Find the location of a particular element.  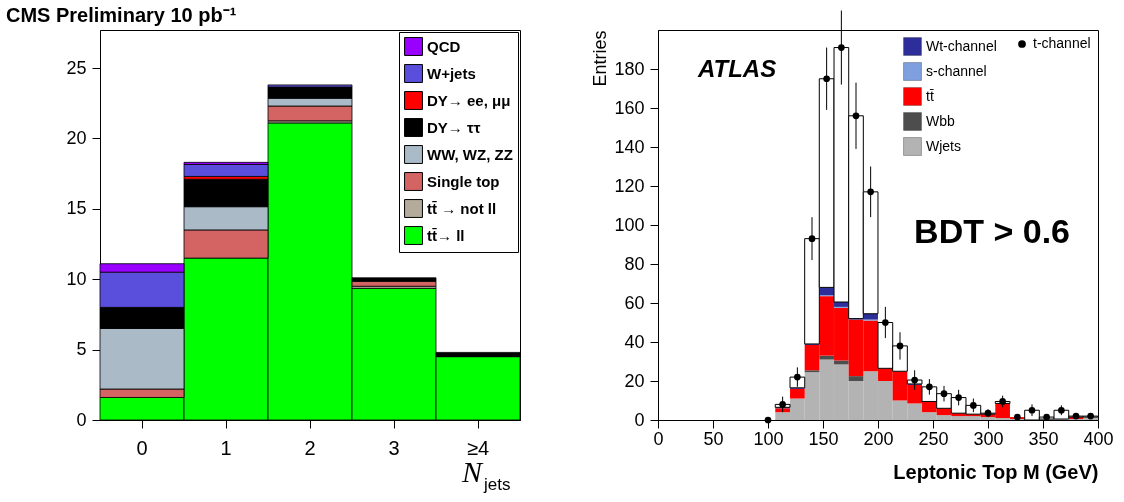

x-tick-label: 400 is located at coordinates (1098, 438).